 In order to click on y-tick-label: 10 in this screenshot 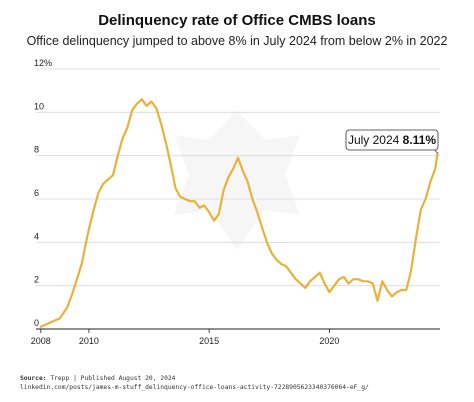, I will do `click(39, 106)`.